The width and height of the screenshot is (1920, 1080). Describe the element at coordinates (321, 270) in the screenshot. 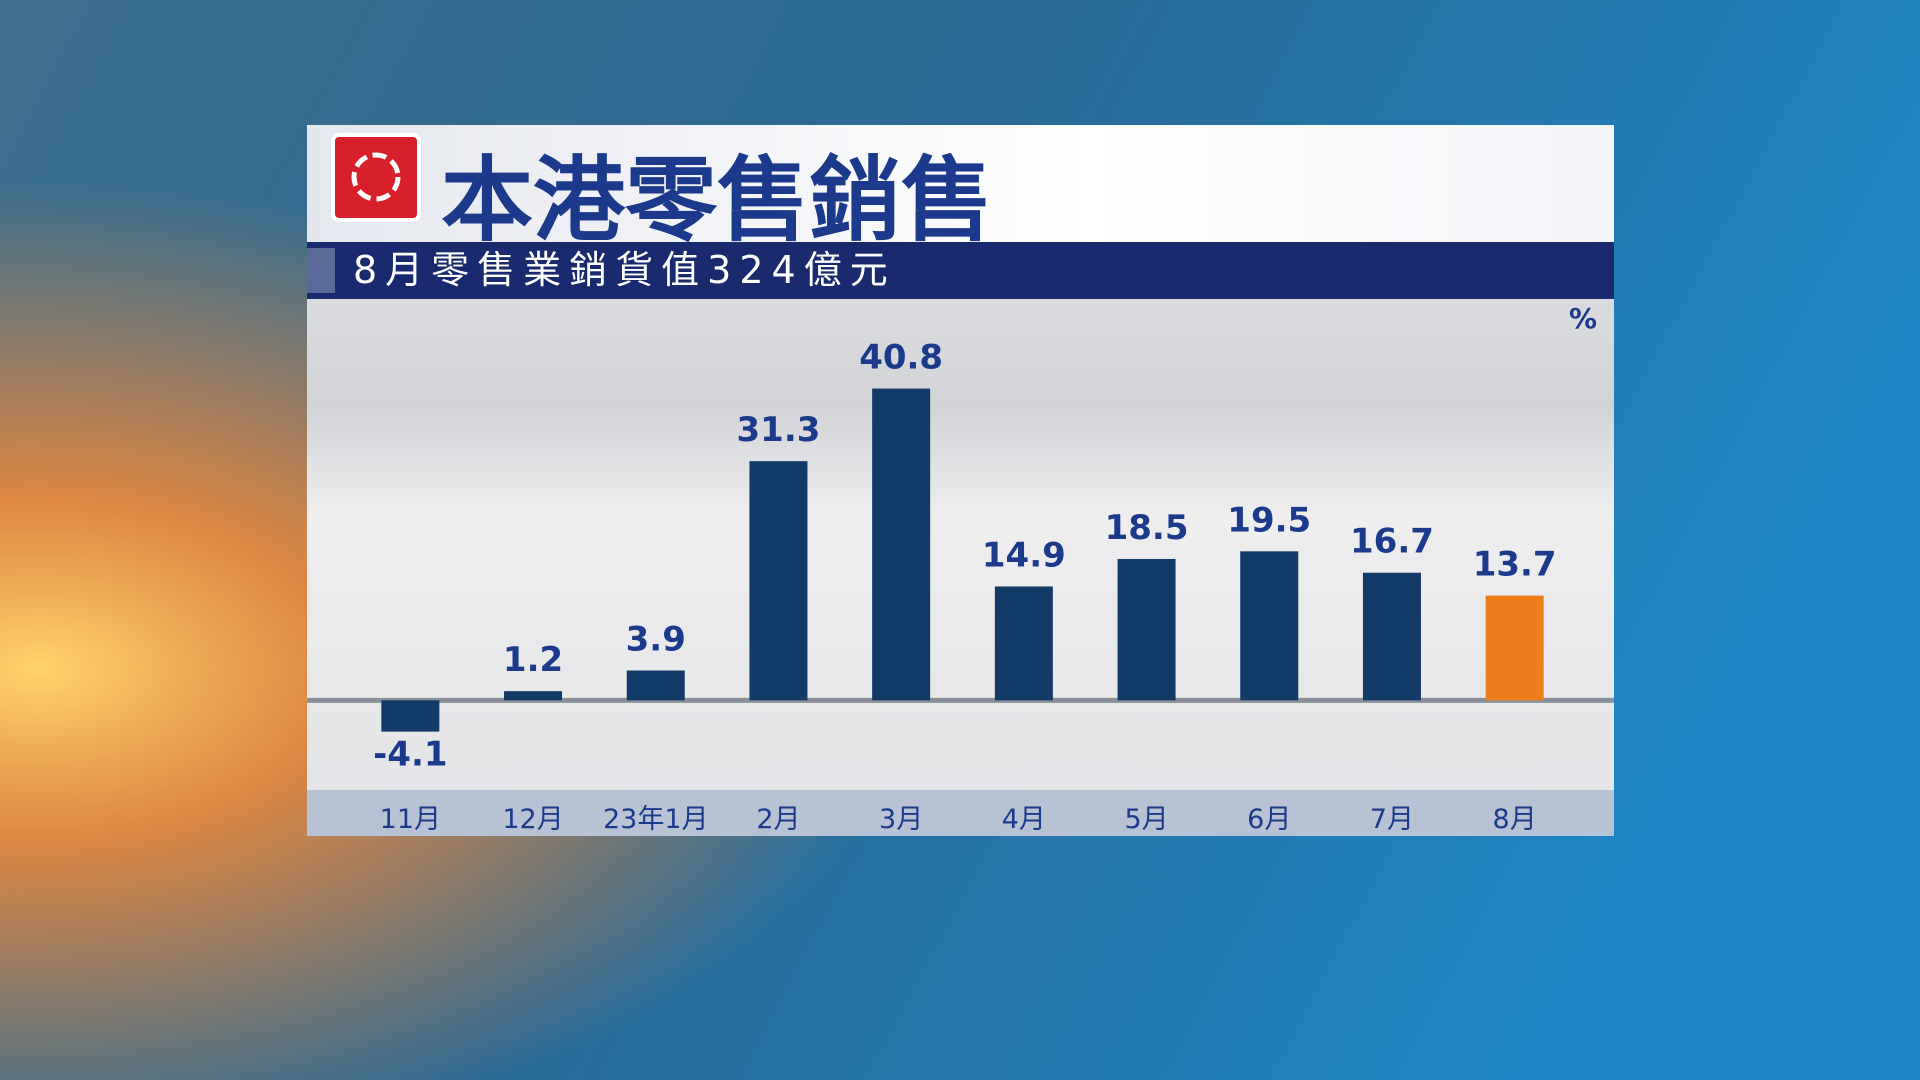

I see `subtitle-marker` at that location.